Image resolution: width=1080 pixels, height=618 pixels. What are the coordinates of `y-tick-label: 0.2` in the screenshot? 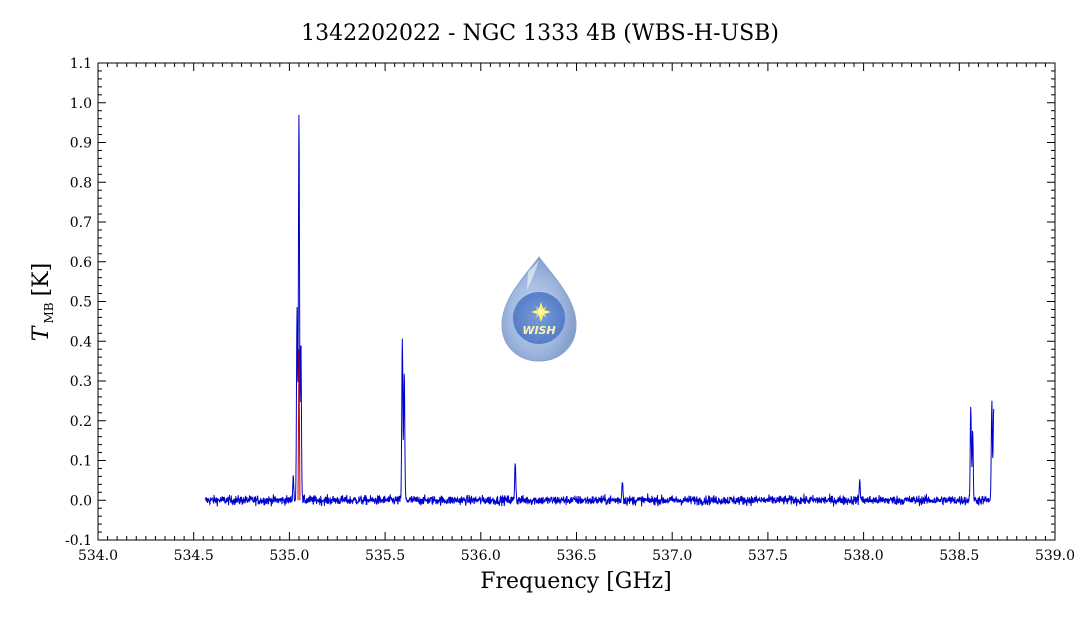 It's located at (81, 422).